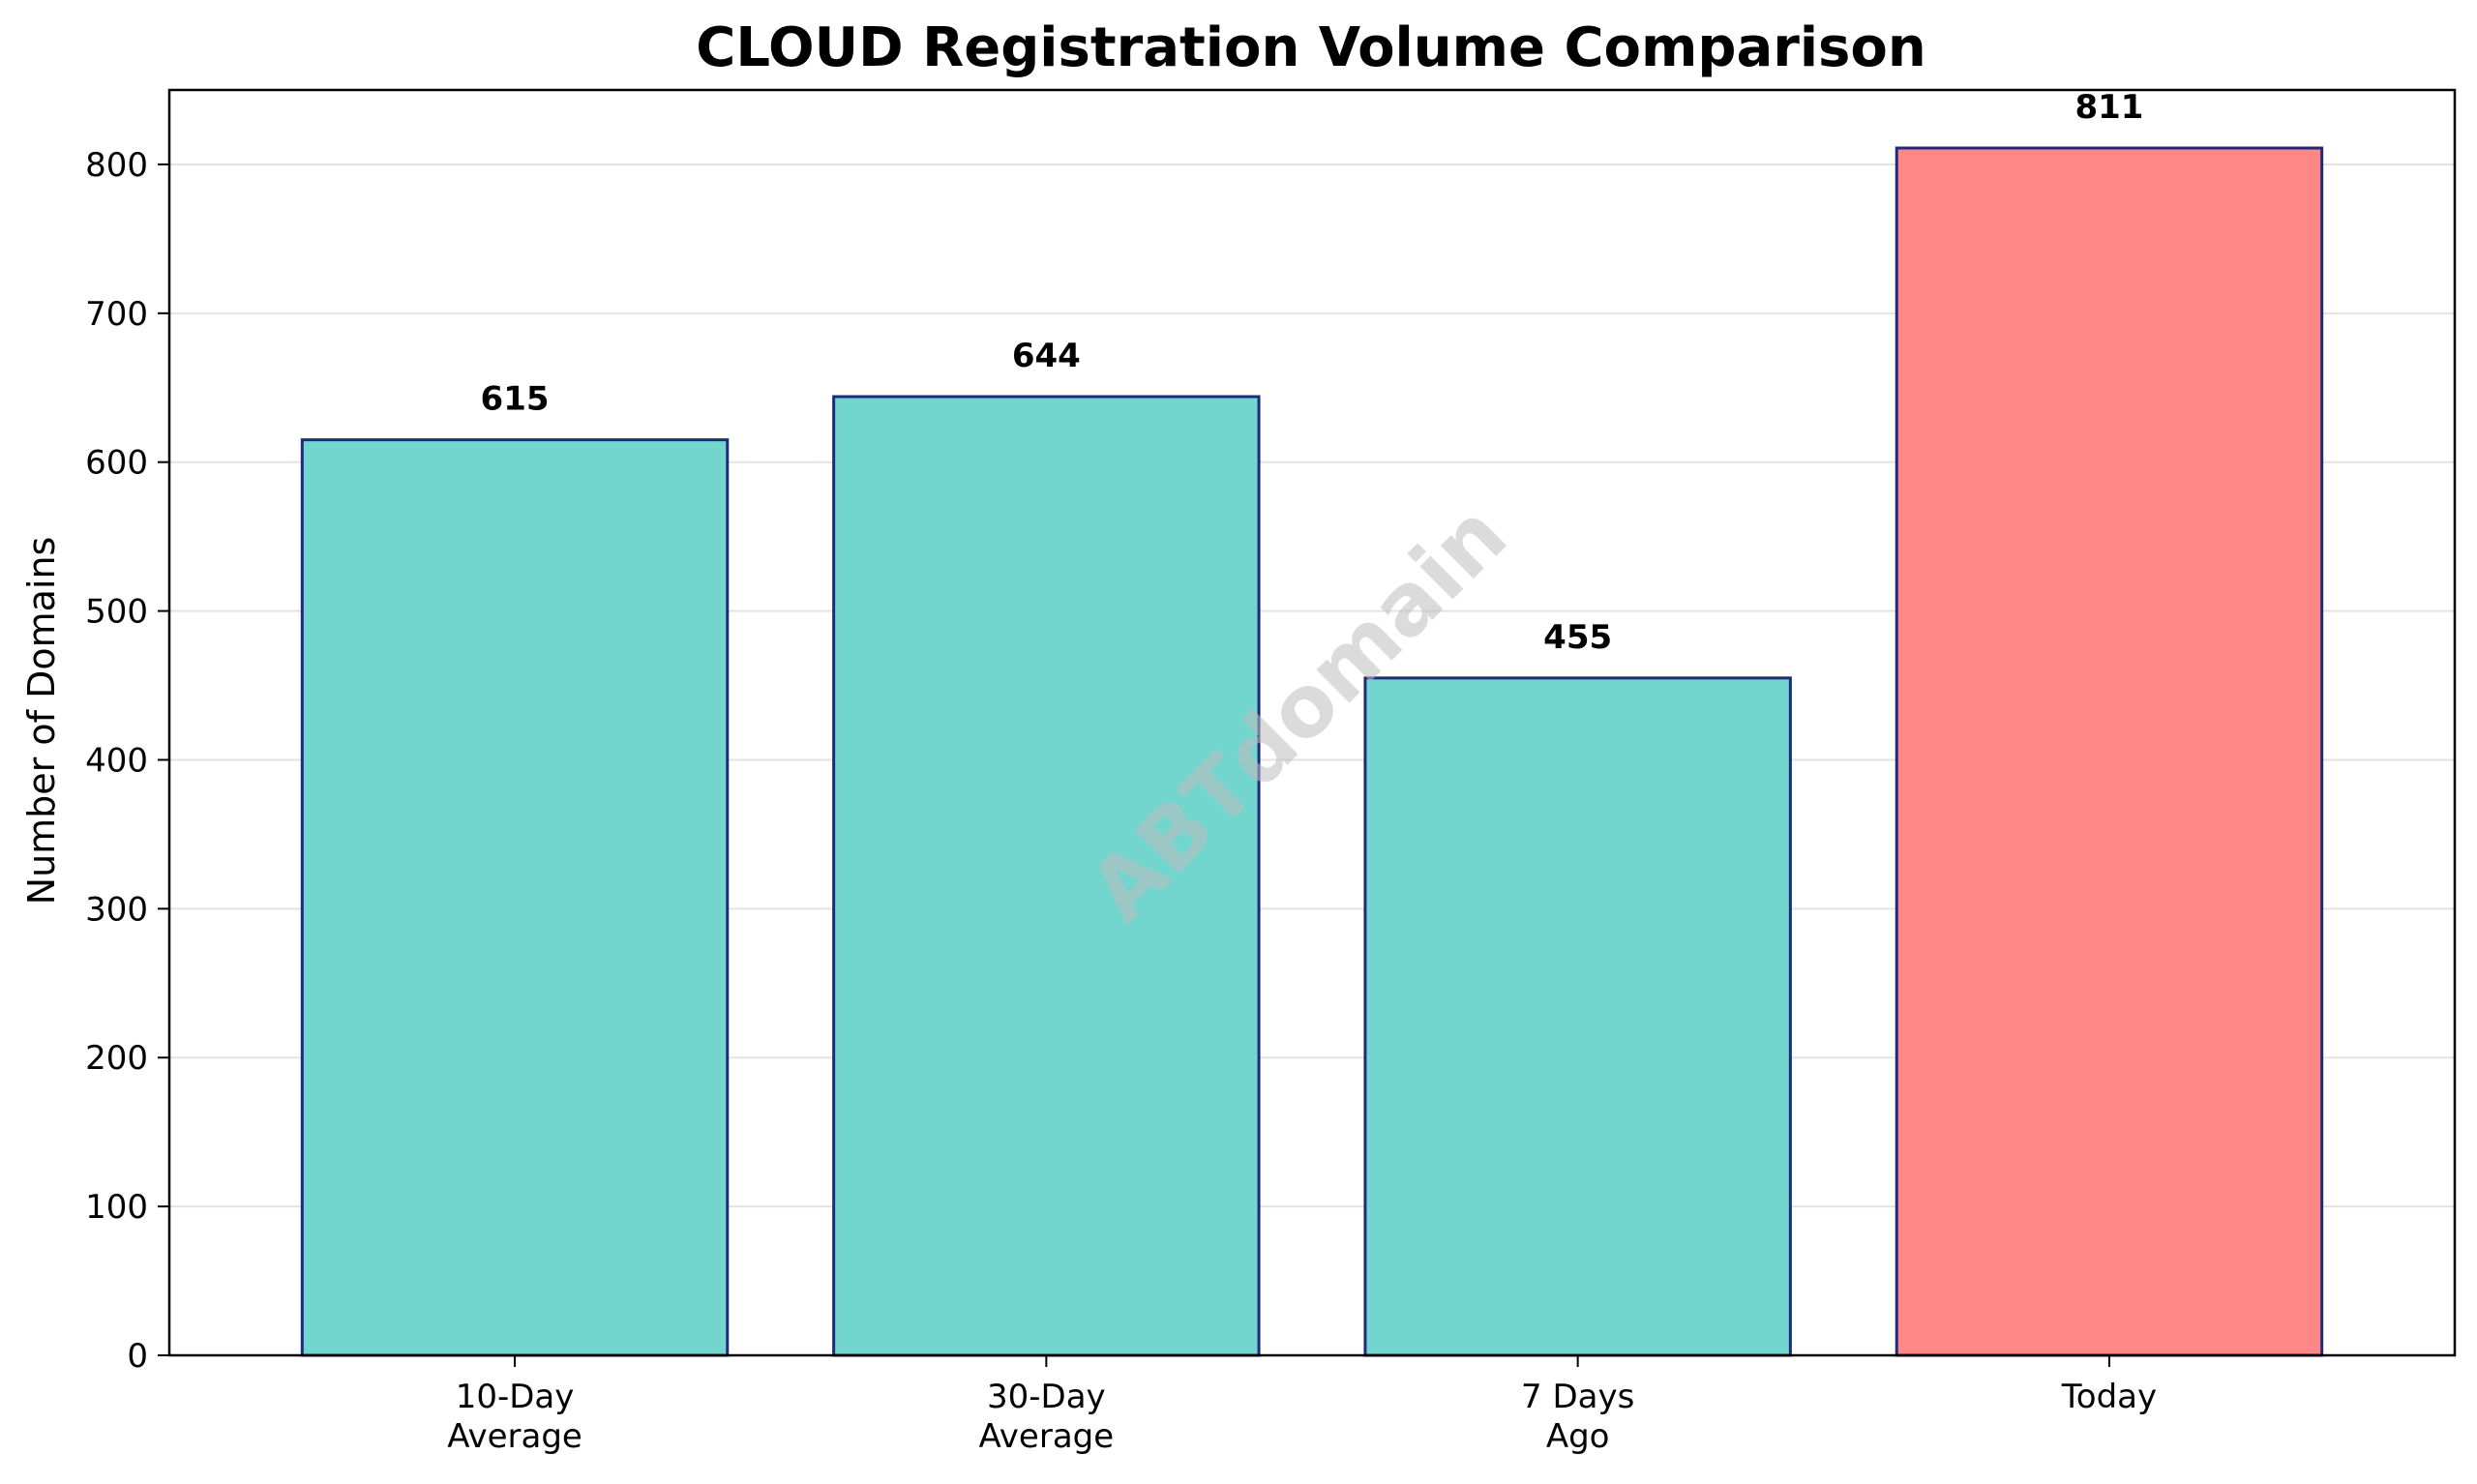 This screenshot has width=2477, height=1484. Describe the element at coordinates (116, 1207) in the screenshot. I see `y-tick-label: 100` at that location.